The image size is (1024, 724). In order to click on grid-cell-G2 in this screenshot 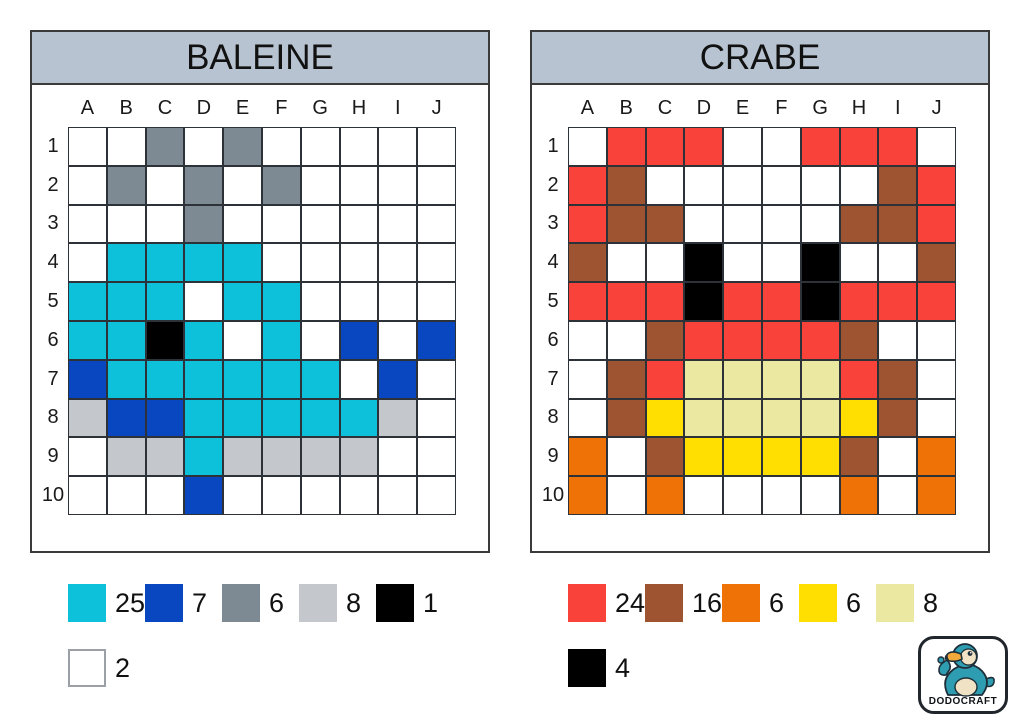, I will do `click(820, 185)`.